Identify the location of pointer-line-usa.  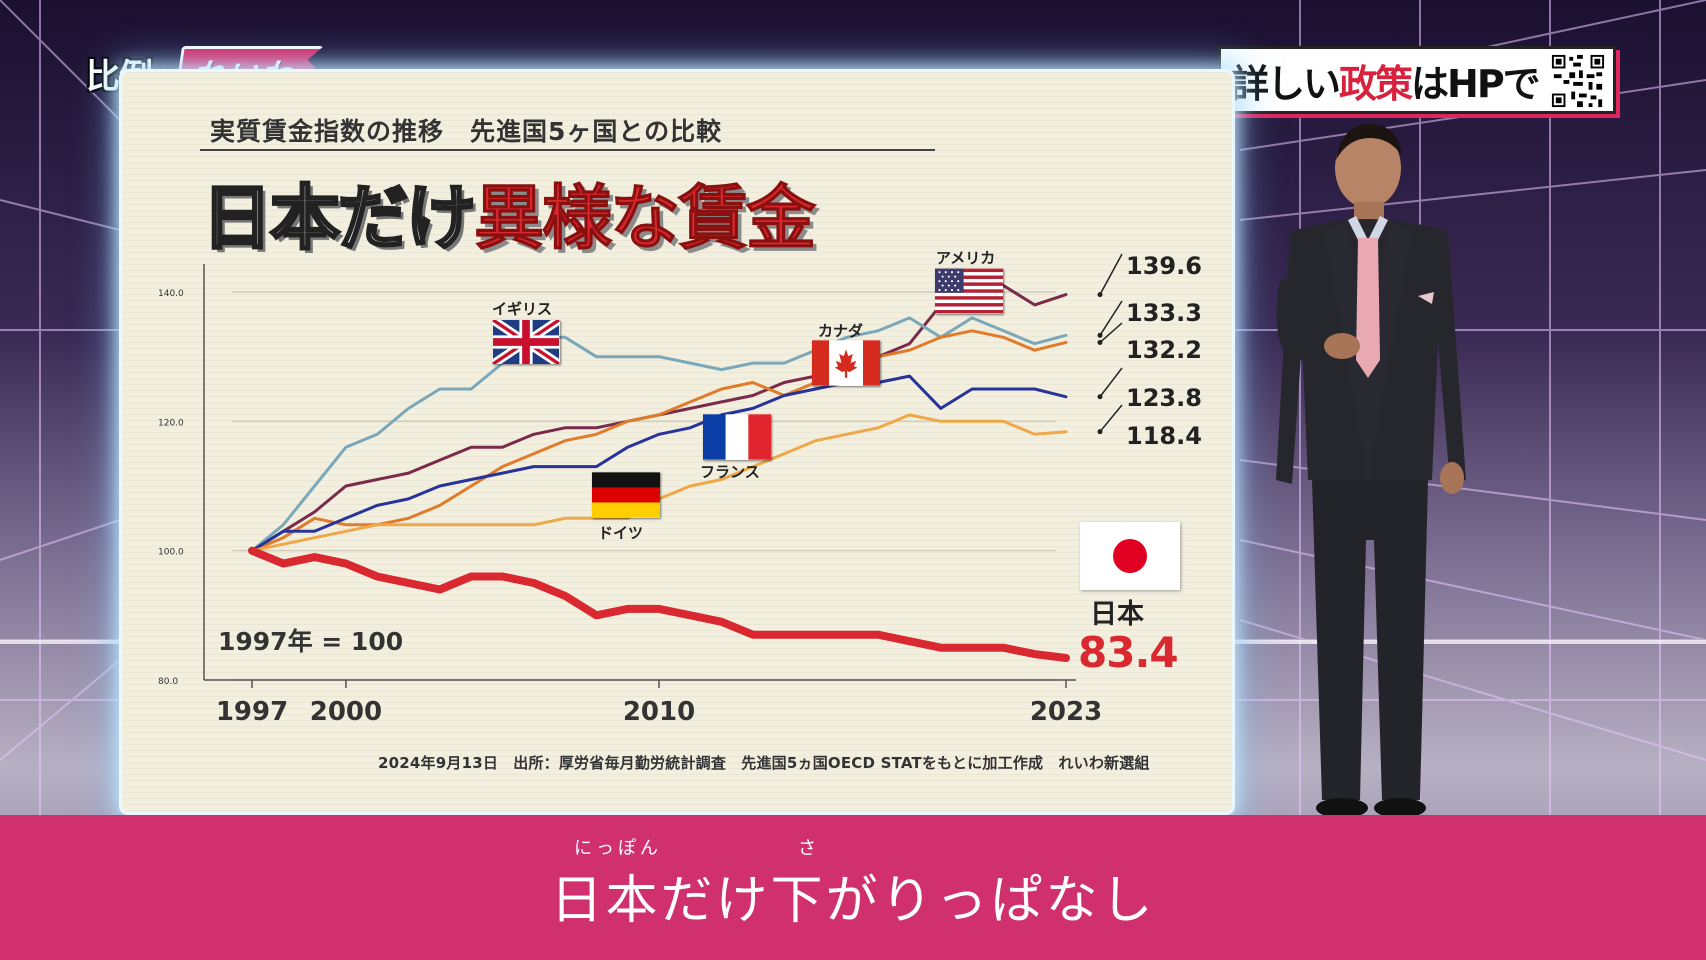
(1111, 274).